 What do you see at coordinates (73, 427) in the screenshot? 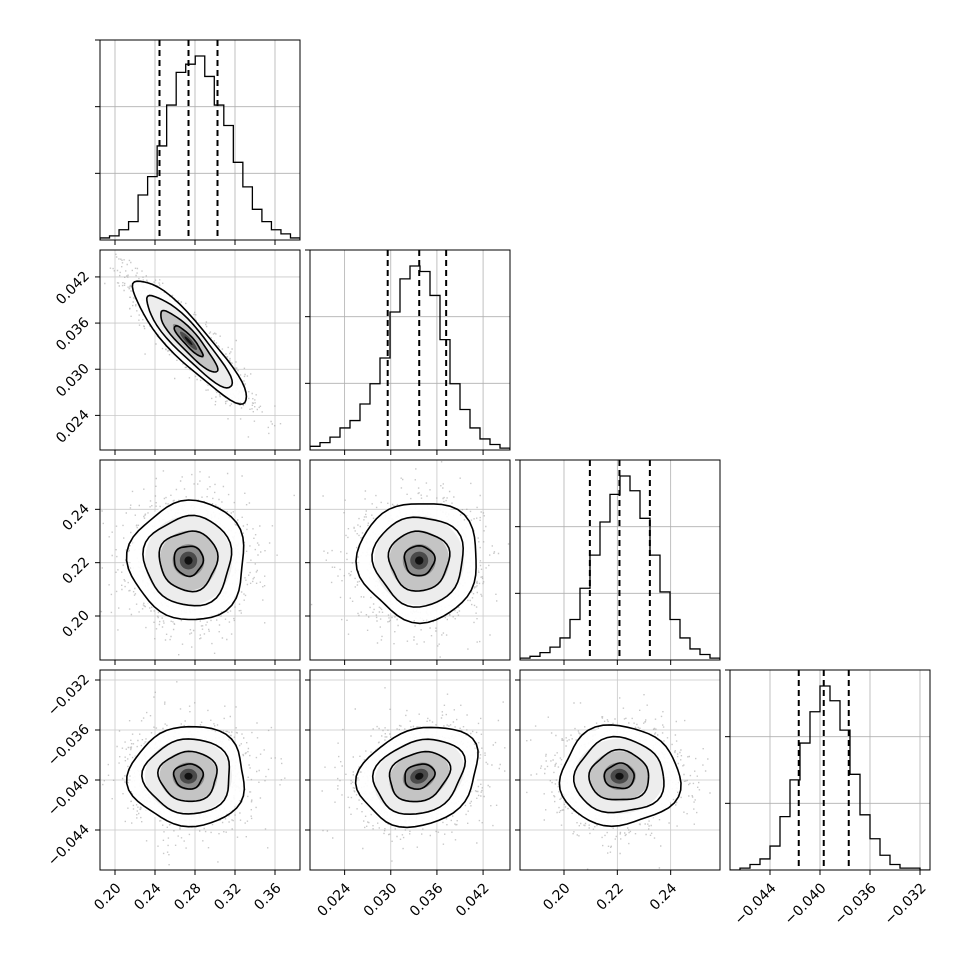
I see `y-tick-label: 0.024` at bounding box center [73, 427].